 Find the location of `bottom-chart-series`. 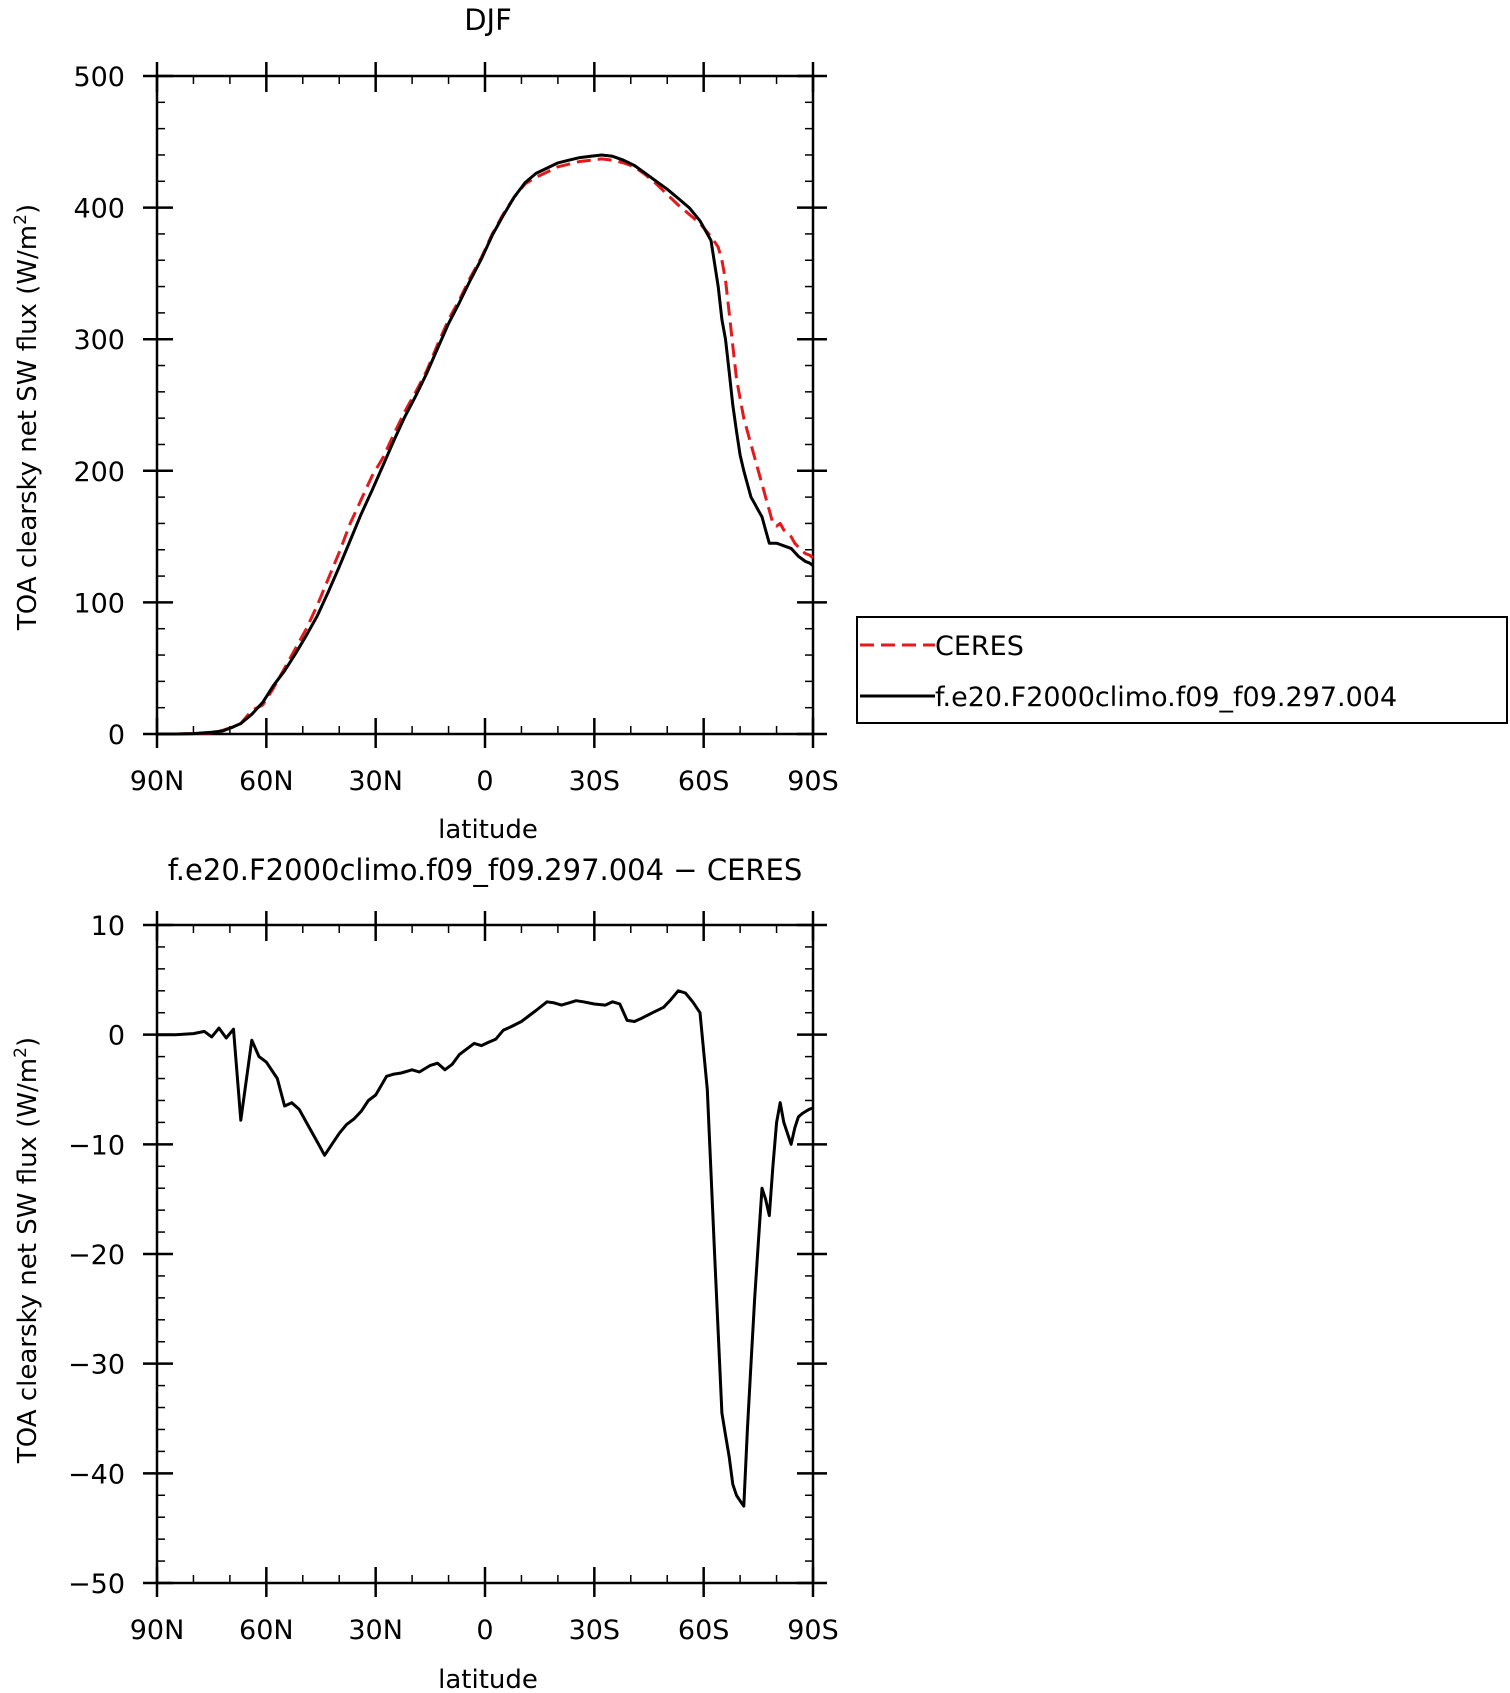

bottom-chart-series is located at coordinates (485, 1248).